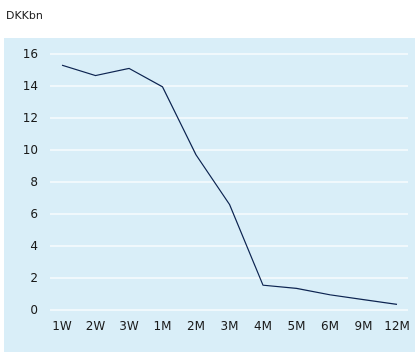 Image resolution: width=419 pixels, height=358 pixels. What do you see at coordinates (62, 326) in the screenshot?
I see `x-tick-label-1W: 1W` at bounding box center [62, 326].